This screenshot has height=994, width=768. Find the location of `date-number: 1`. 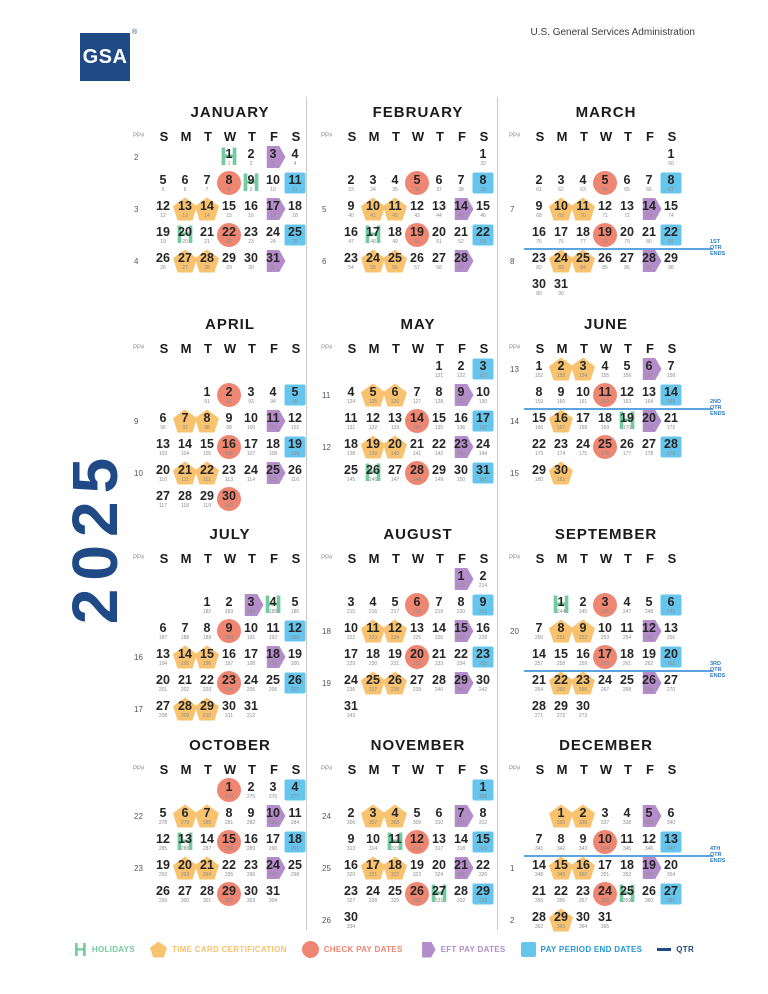

date-number: 1 is located at coordinates (561, 602).